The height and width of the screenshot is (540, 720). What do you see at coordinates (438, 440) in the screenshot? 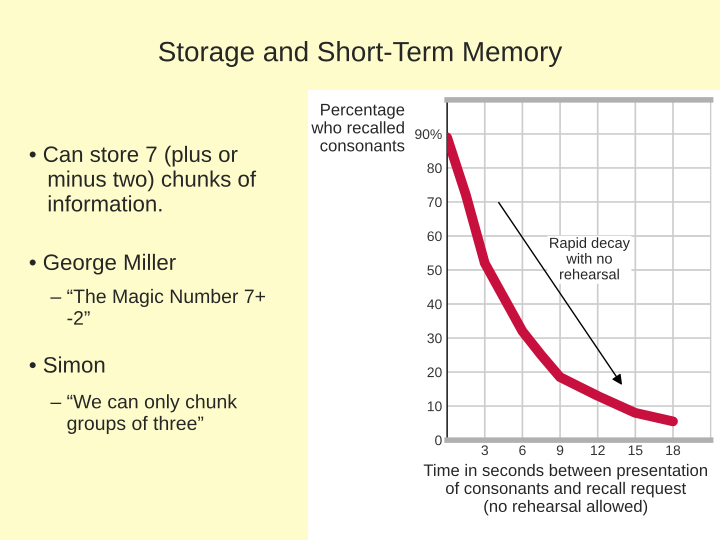
I see `y-tick-label: 0` at bounding box center [438, 440].